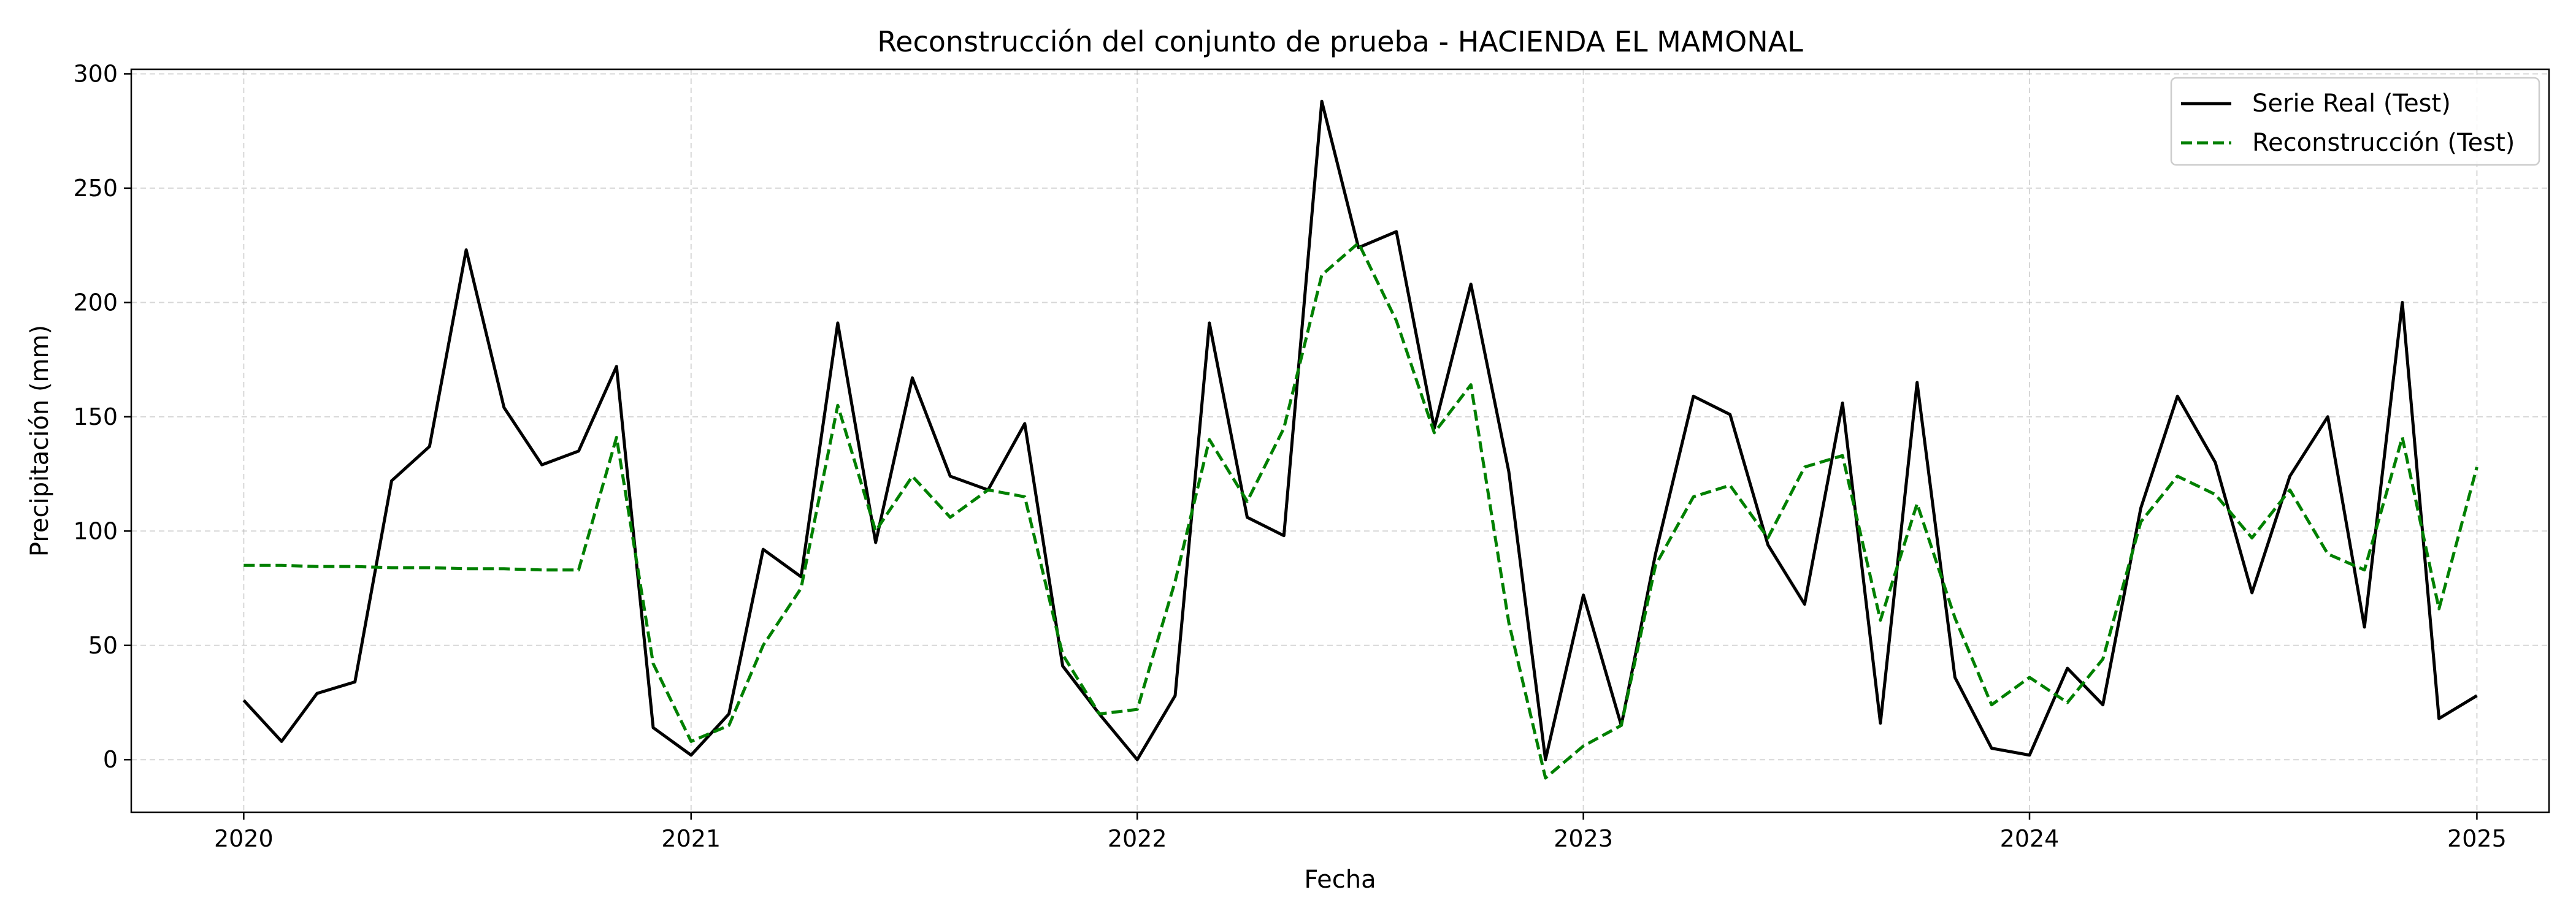 This screenshot has width=2576, height=922. I want to click on legend-label-real: Serie Real (Test), so click(2351, 104).